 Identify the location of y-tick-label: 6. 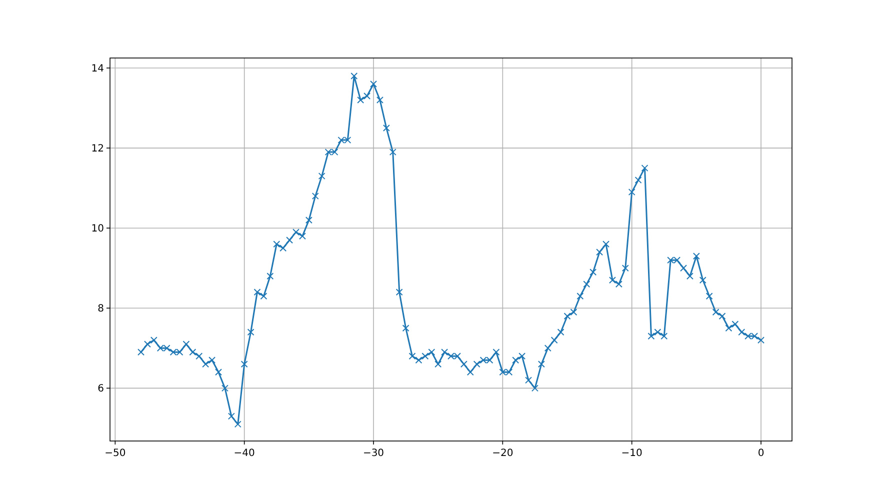
(101, 389).